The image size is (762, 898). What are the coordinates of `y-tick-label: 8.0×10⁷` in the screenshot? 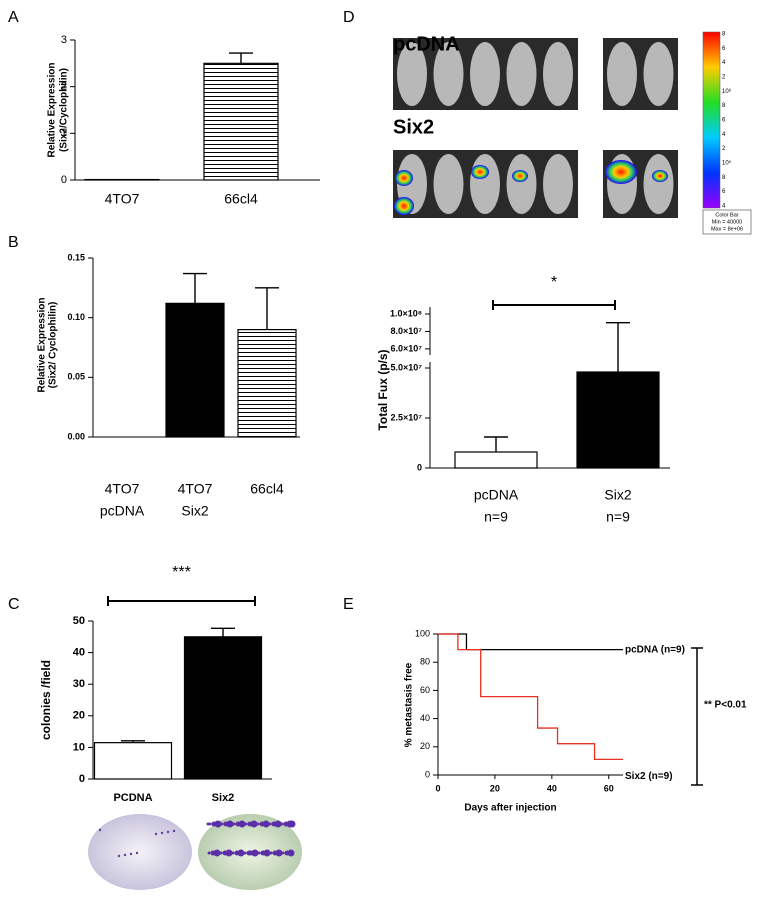 It's located at (407, 331).